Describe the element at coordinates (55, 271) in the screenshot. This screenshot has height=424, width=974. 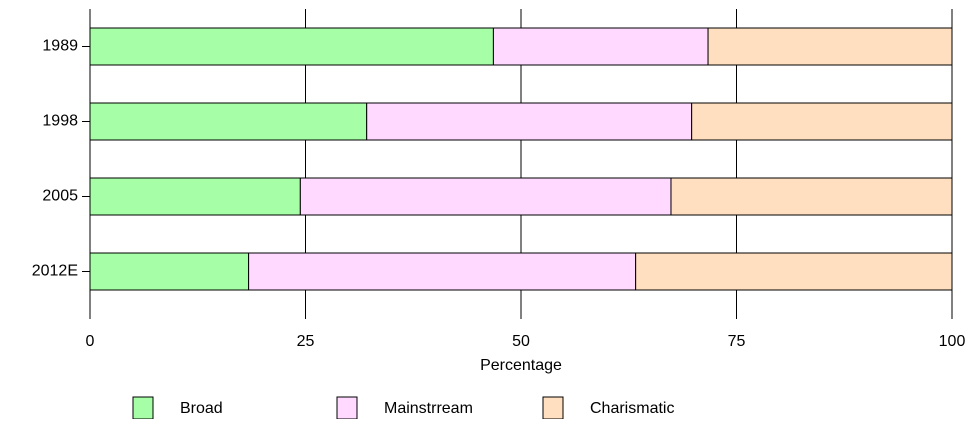
I see `y-tick-label: 2012E` at that location.